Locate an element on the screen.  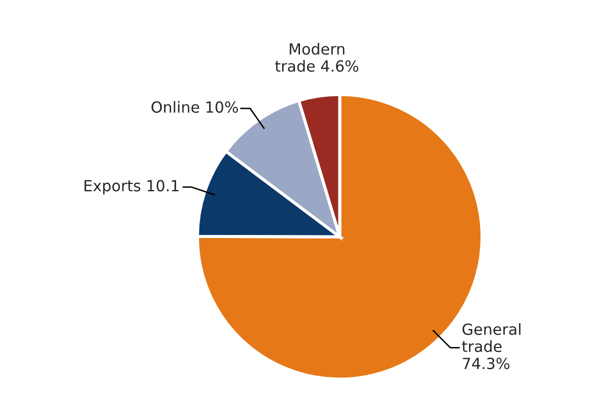
slice-label: Online 10% is located at coordinates (195, 107).